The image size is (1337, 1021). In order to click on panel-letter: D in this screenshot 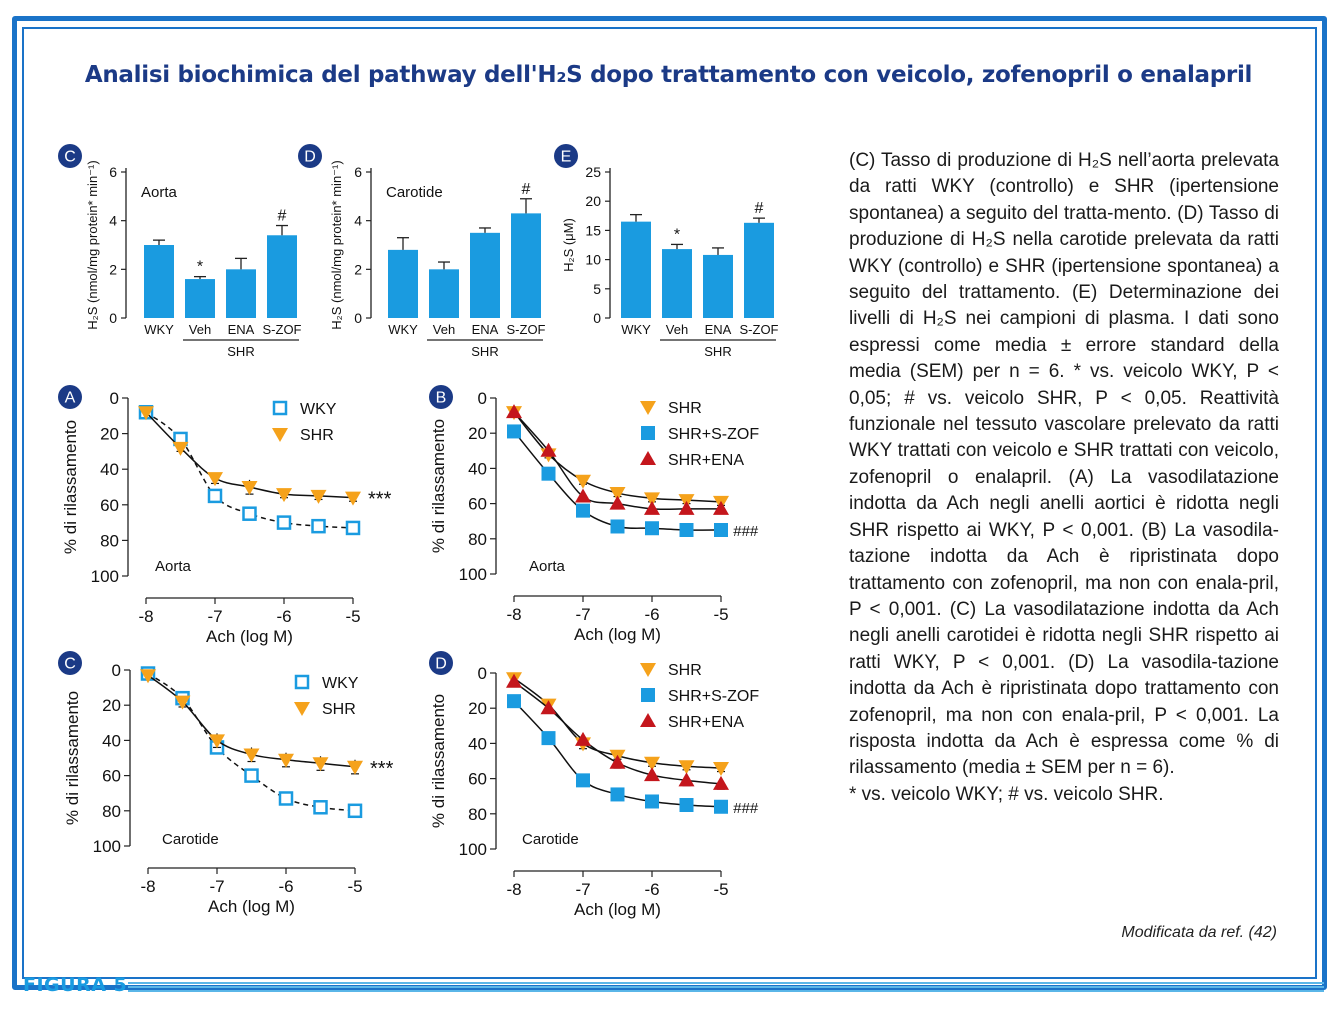, I will do `click(310, 157)`.